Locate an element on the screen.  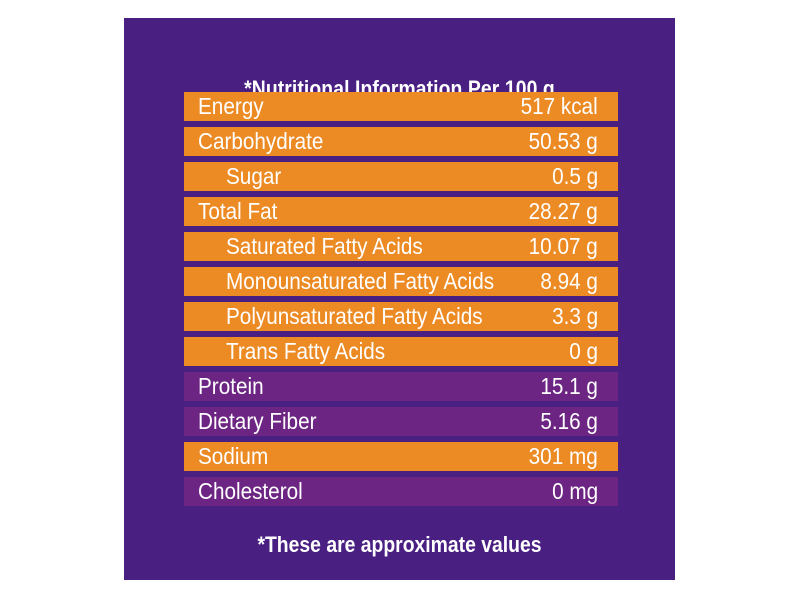
row-value: 0 mg is located at coordinates (574, 491).